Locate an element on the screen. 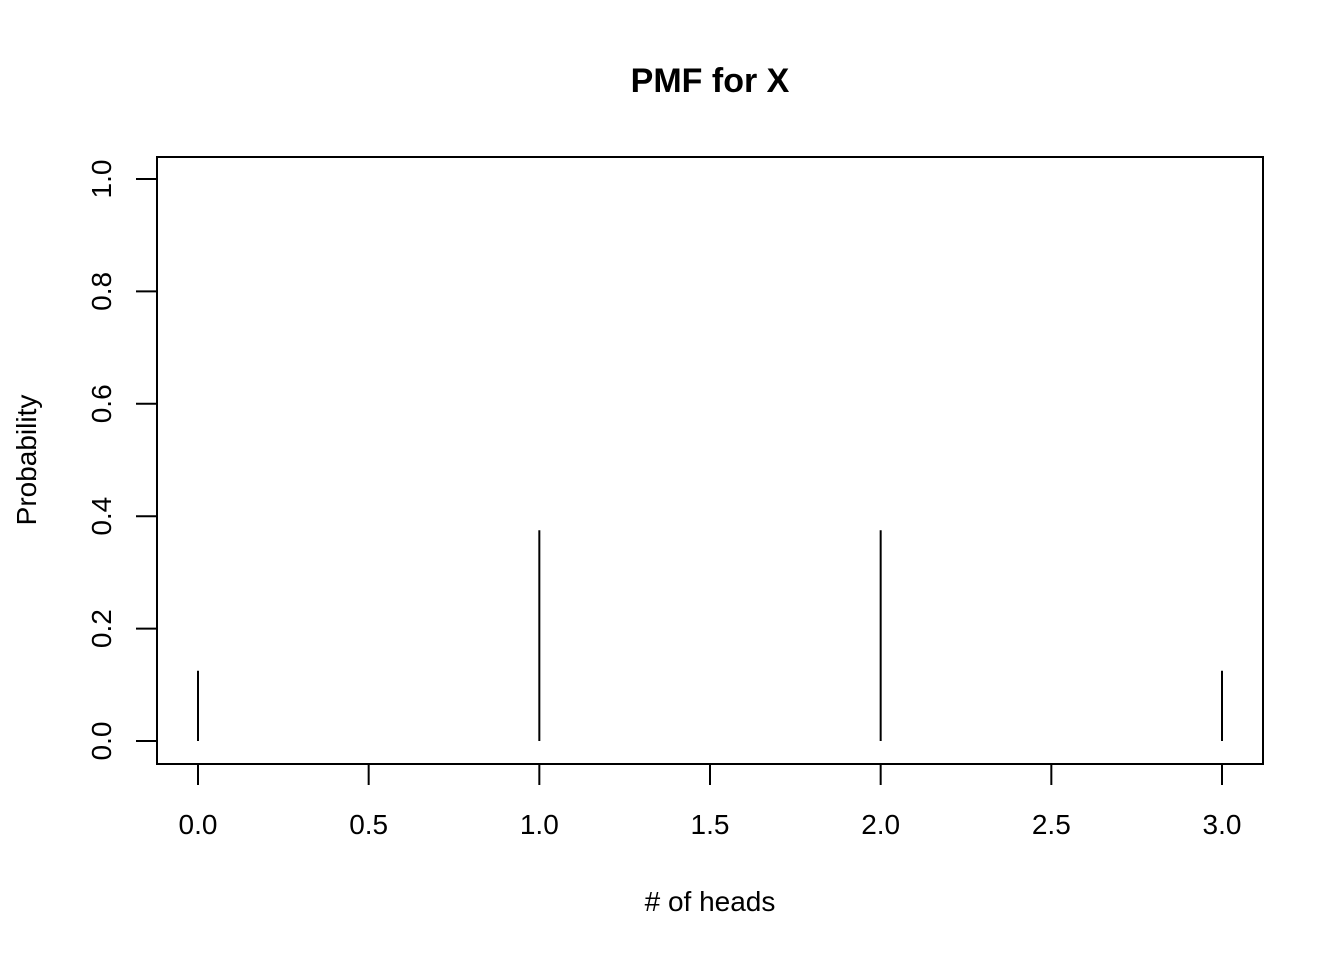  y-tick-label: 0.6 is located at coordinates (101, 403).